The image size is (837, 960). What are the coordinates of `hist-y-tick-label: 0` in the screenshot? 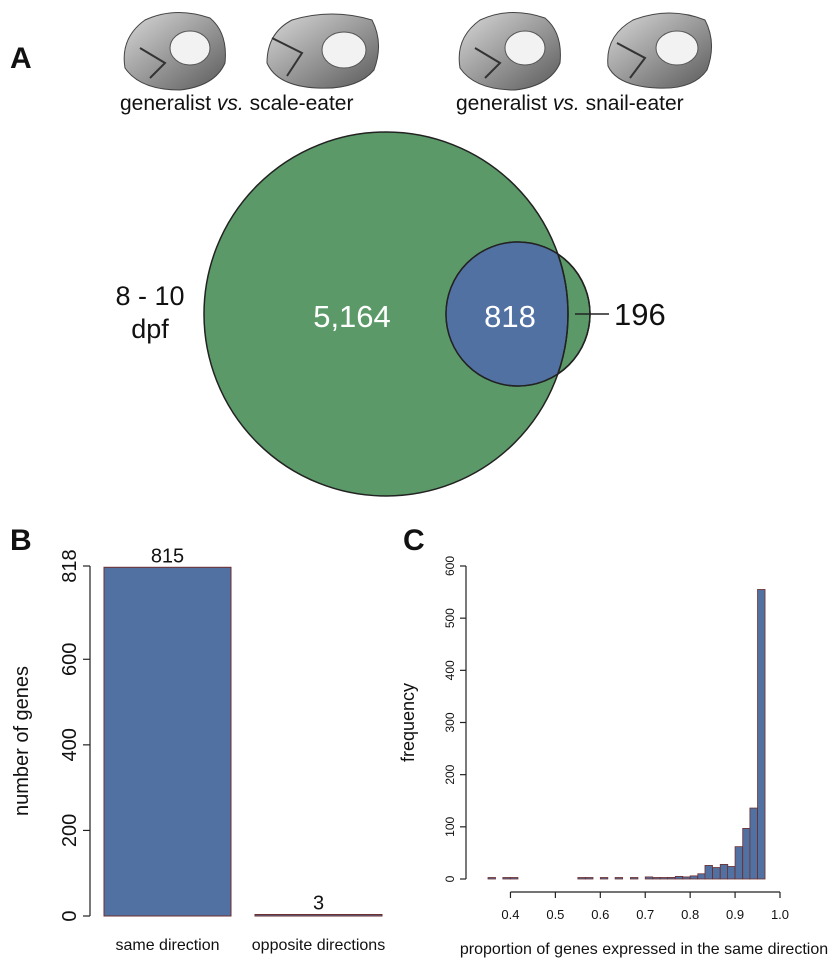 It's located at (450, 878).